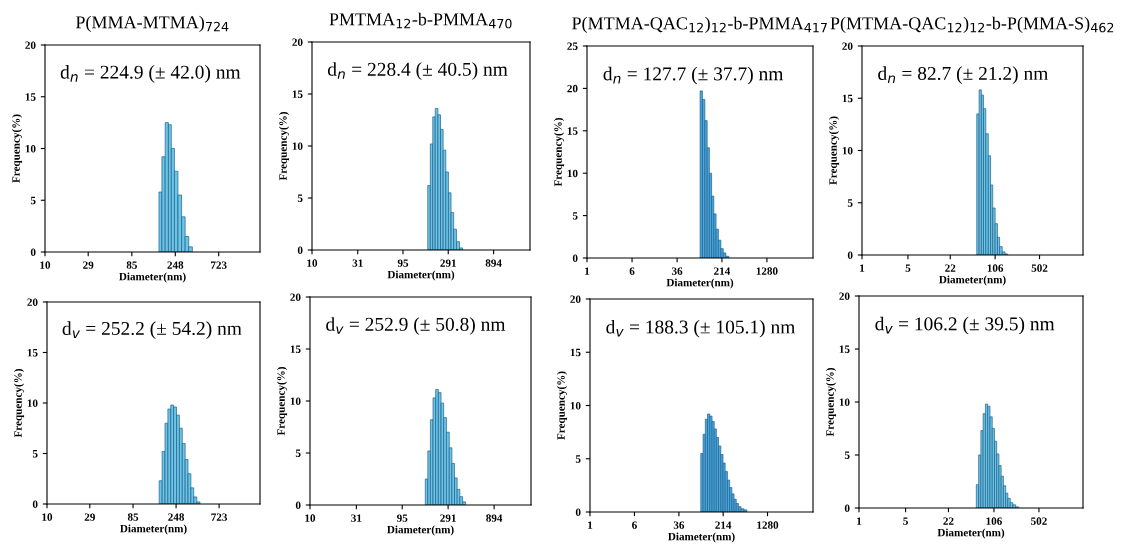 The height and width of the screenshot is (551, 1141). I want to click on annotation: d$_{n}$ = 82.7 (± 21.2) nm, so click(963, 75).